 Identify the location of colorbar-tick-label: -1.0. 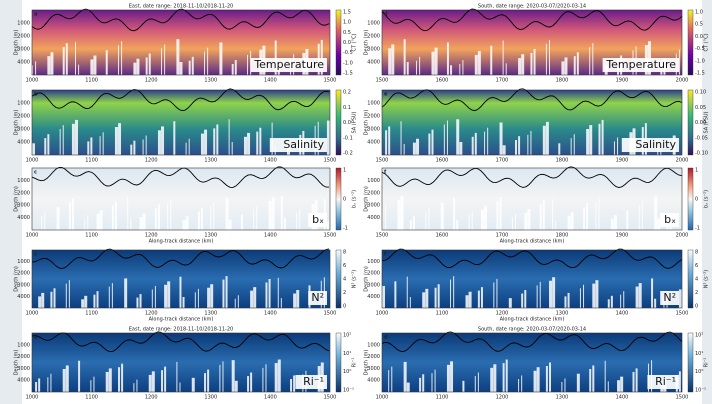
(700, 61).